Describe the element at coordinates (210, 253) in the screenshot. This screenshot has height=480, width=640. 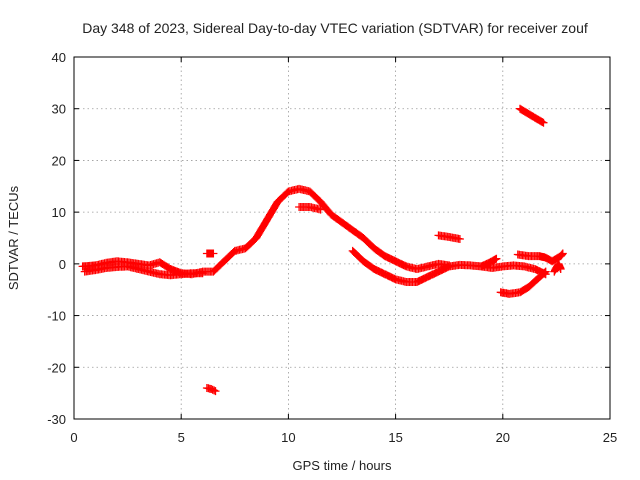
I see `data-series-trace-k` at that location.